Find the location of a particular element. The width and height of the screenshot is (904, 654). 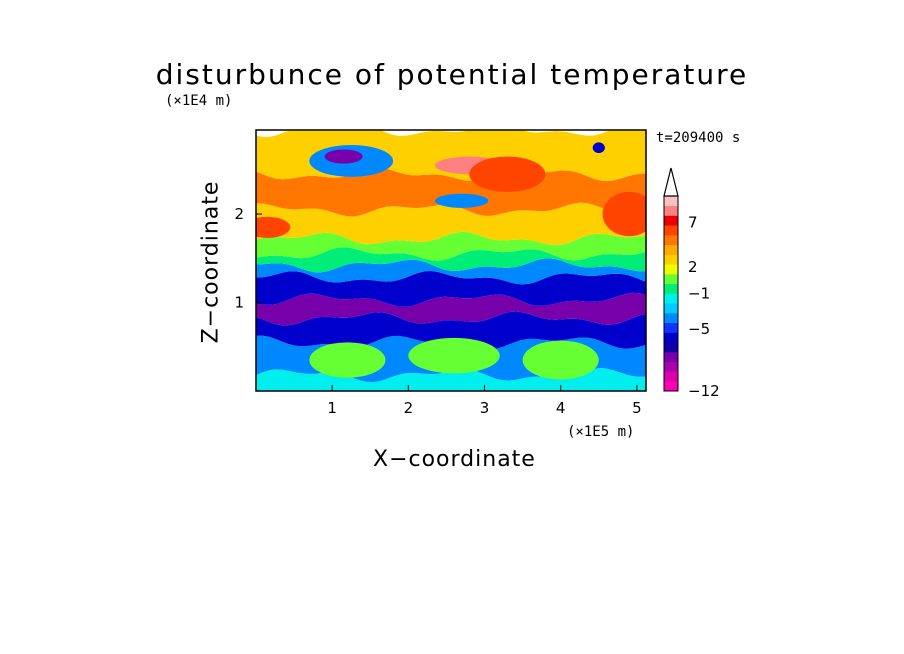

colorbar-extension is located at coordinates (671, 182).